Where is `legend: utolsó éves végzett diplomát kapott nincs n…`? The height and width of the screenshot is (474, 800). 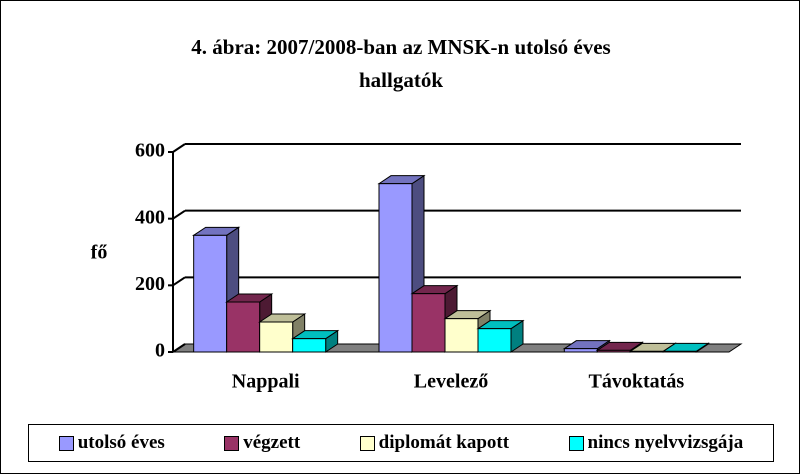
legend: utolsó éves végzett diplomát kapott nincs n… is located at coordinates (401, 443).